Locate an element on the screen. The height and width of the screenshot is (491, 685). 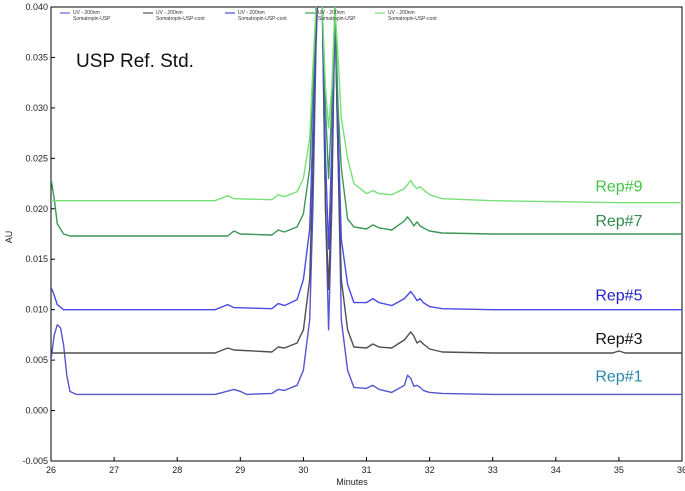
x-tick-label: 30 is located at coordinates (303, 470).